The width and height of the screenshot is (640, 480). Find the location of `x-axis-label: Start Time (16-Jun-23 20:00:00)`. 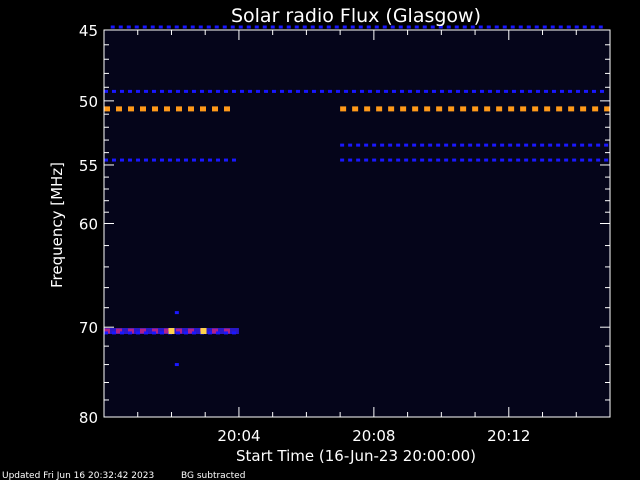

x-axis-label: Start Time (16-Jun-23 20:00:00) is located at coordinates (356, 456).